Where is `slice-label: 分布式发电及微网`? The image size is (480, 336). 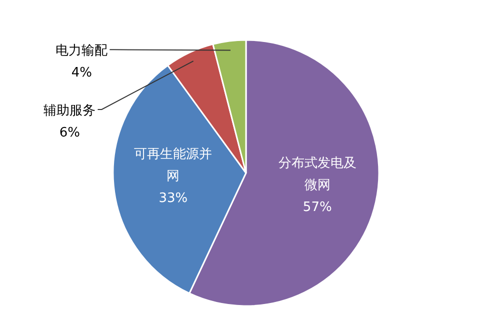 slice-label: 分布式发电及微网 is located at coordinates (317, 174).